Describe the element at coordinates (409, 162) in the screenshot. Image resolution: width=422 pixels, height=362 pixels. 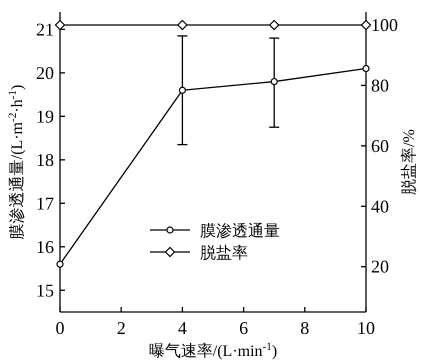
I see `y2-axis-title: 脱盐率/%` at that location.